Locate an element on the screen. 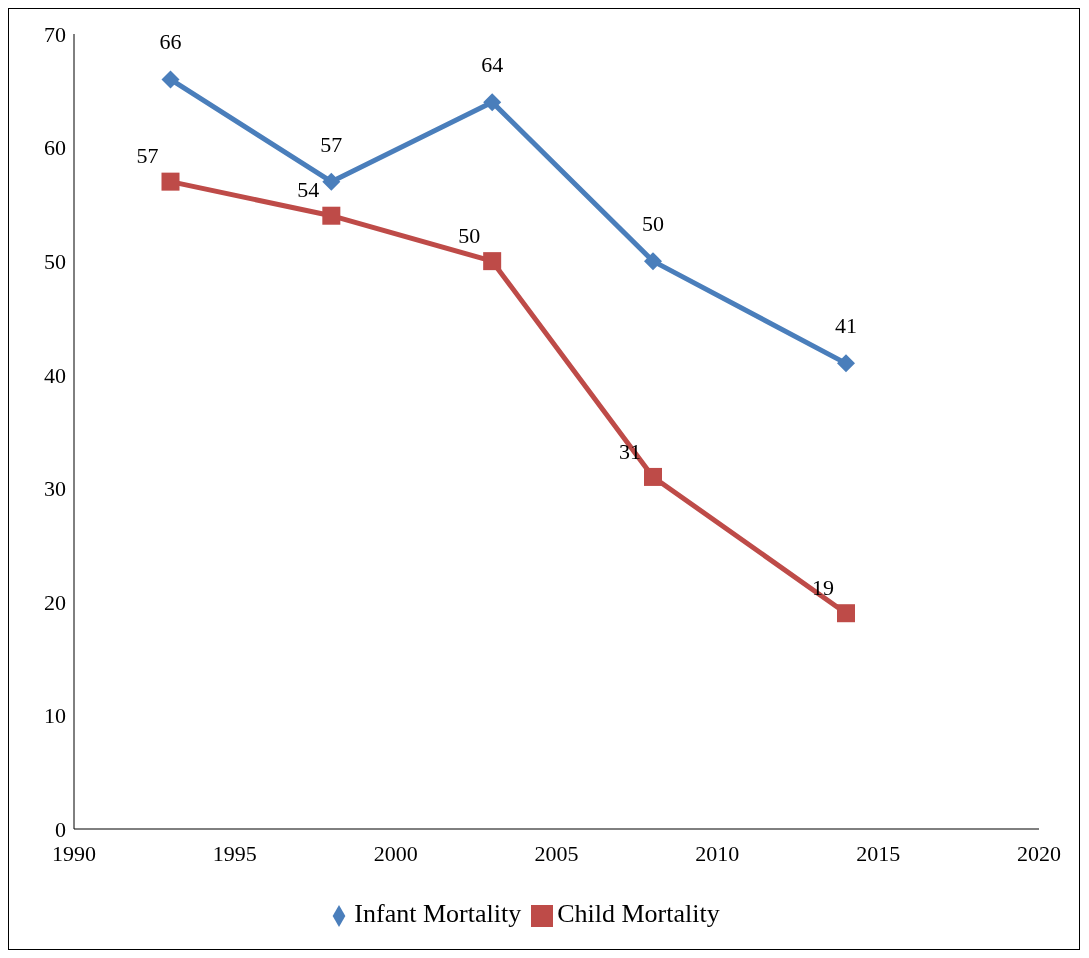 The image size is (1089, 958). y-tick-label: 20 is located at coordinates (55, 602).